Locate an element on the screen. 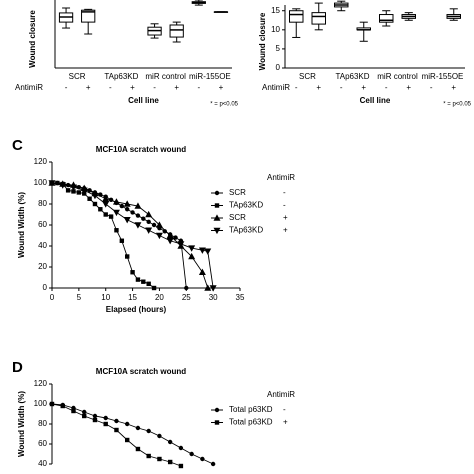 The image size is (474, 474). y-axis-label: Wound Width (%) is located at coordinates (21, 225).